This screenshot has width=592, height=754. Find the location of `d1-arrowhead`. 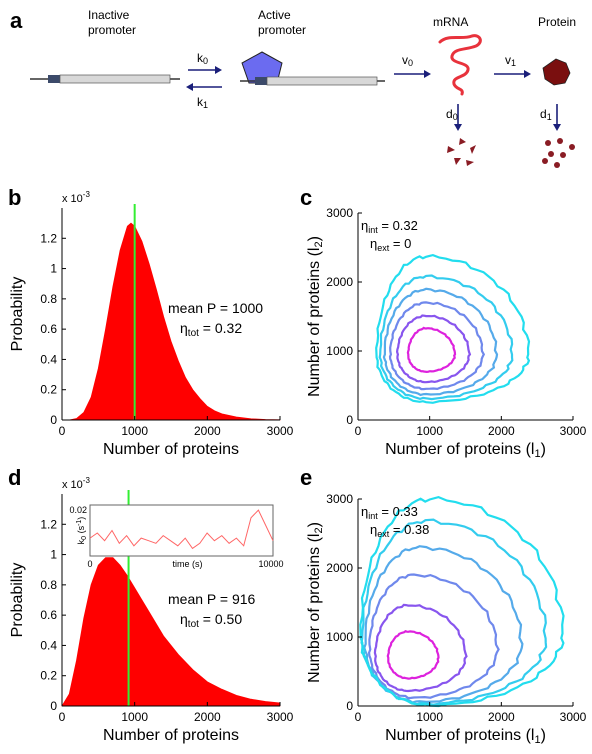

d1-arrowhead is located at coordinates (557, 127).